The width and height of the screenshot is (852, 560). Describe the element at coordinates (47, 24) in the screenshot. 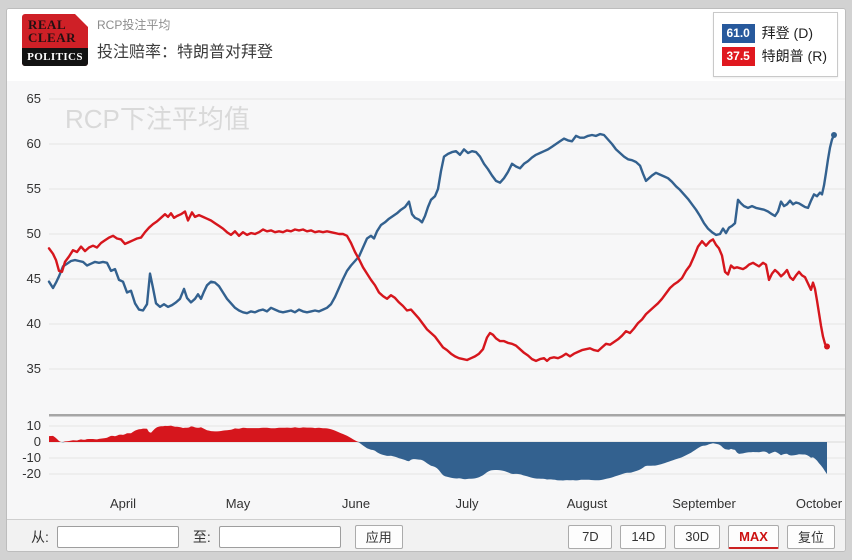

I see `logo-line-real: REAL` at that location.